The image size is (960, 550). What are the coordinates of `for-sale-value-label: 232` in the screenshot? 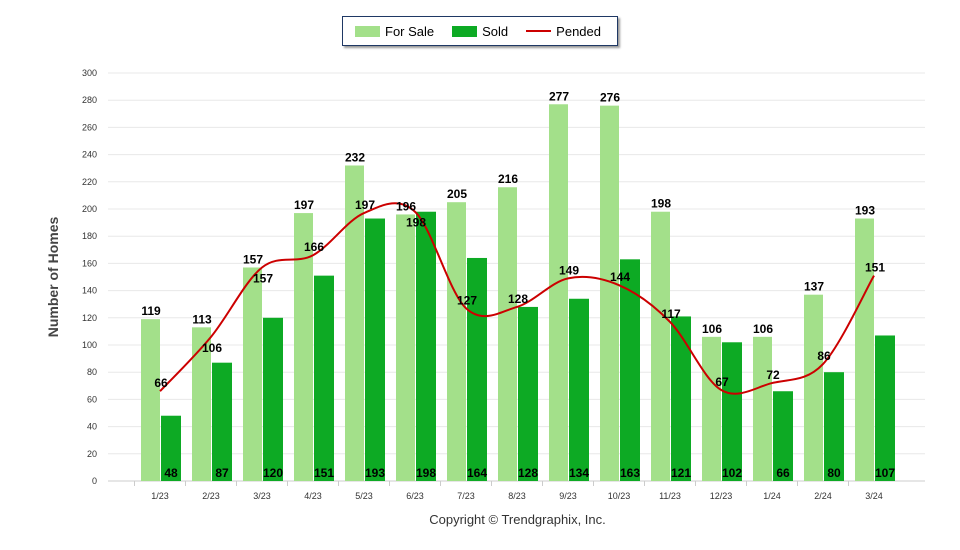 It's located at (355, 157).